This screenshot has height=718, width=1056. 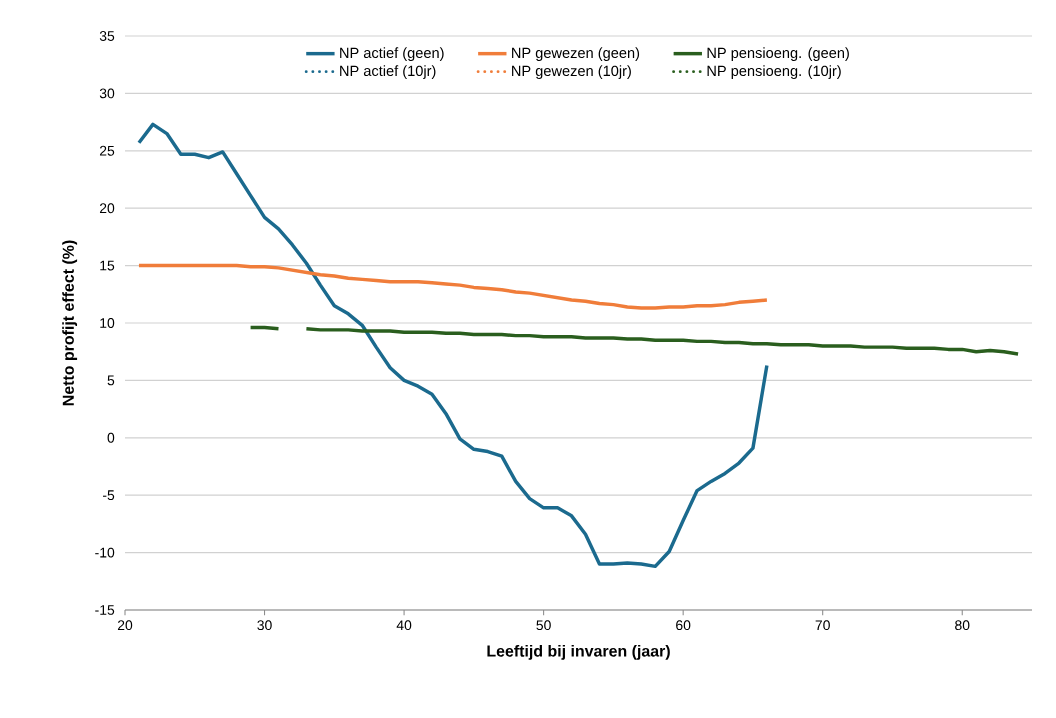 What do you see at coordinates (108, 495) in the screenshot?
I see `y-tick-label: -5` at bounding box center [108, 495].